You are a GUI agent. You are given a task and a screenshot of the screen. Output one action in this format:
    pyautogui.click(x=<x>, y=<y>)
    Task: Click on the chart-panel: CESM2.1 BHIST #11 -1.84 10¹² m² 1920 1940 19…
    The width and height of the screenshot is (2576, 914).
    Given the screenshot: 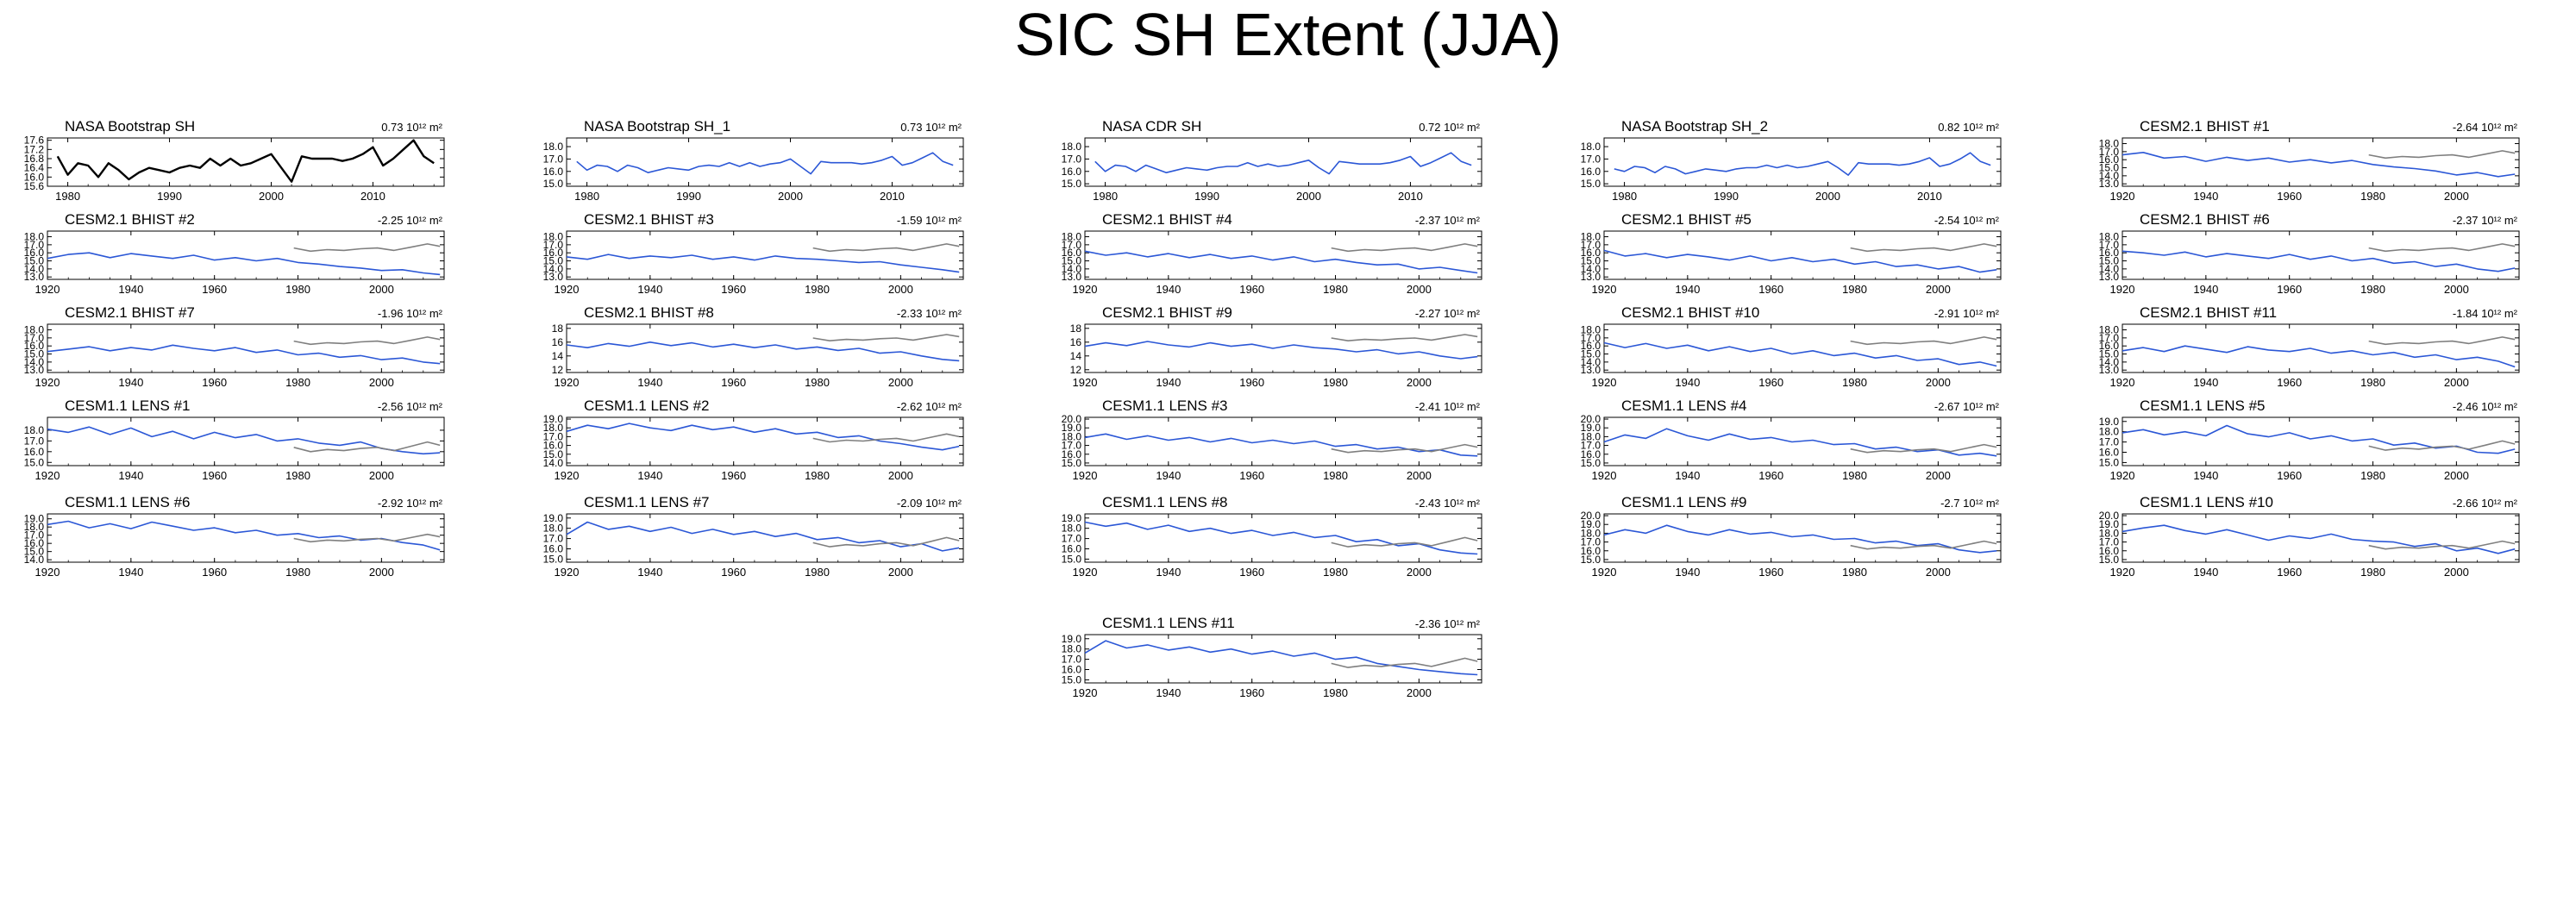 What is the action you would take?
    pyautogui.click(x=2309, y=347)
    